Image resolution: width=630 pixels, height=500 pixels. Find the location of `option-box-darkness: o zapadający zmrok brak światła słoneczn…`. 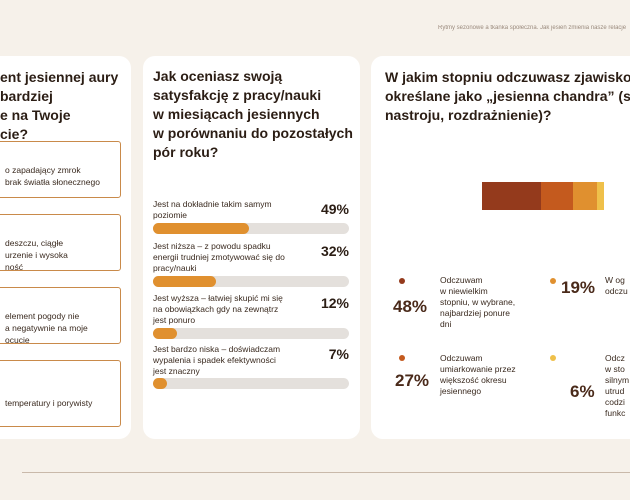

option-box-darkness: o zapadający zmrok brak światła słoneczn… is located at coordinates (60, 169).